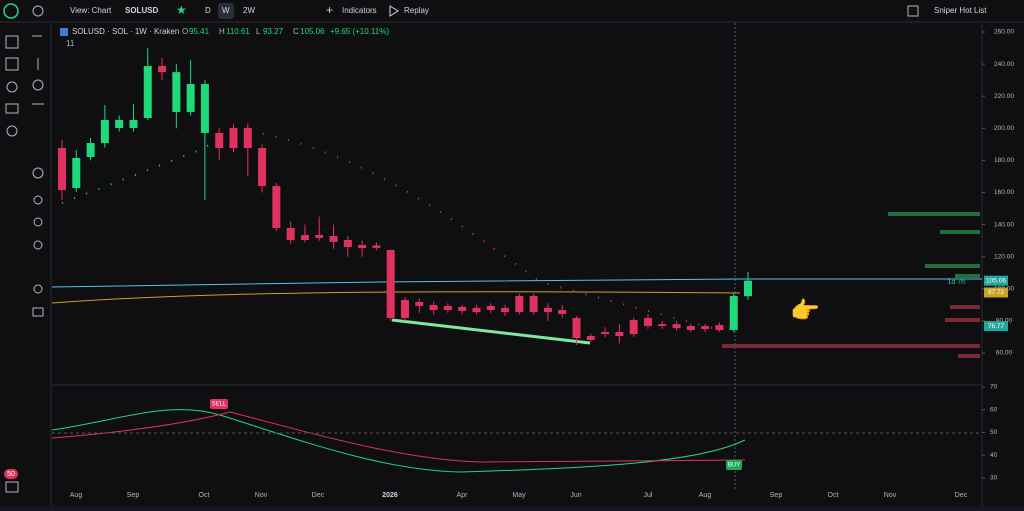  Describe the element at coordinates (359, 31) in the screenshot. I see `change: +9.65 (+10.11%)` at that location.